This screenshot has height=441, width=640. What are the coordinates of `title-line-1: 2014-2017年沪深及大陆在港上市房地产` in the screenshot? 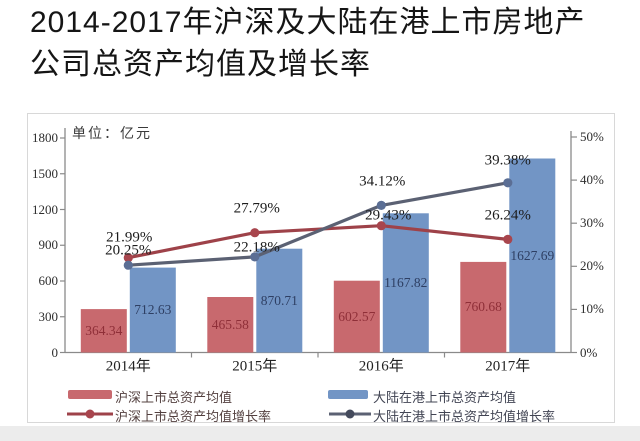 It's located at (308, 22).